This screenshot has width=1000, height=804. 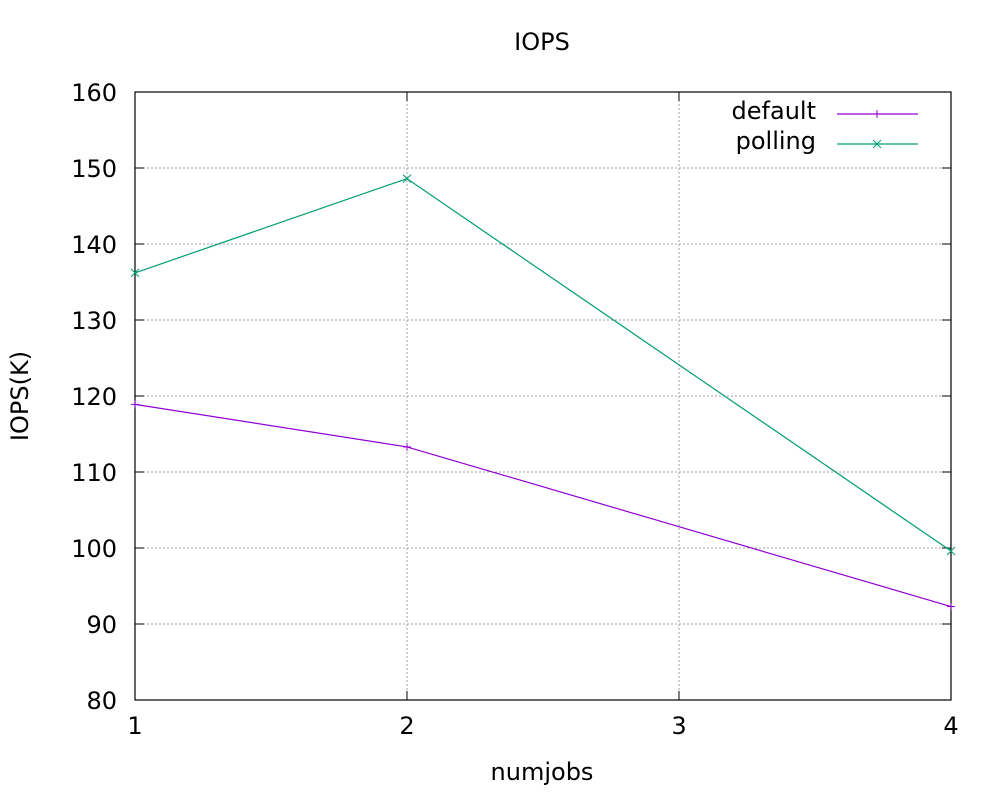 I want to click on x-axis-label: numjobs, so click(x=542, y=772).